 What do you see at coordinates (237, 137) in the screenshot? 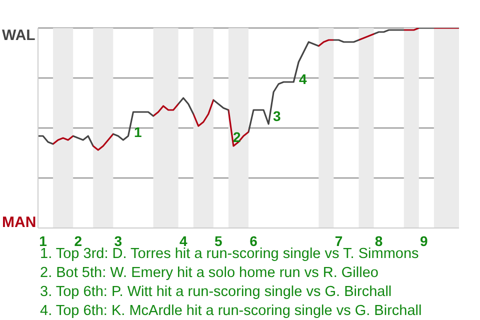
I see `annotation: 2` at bounding box center [237, 137].